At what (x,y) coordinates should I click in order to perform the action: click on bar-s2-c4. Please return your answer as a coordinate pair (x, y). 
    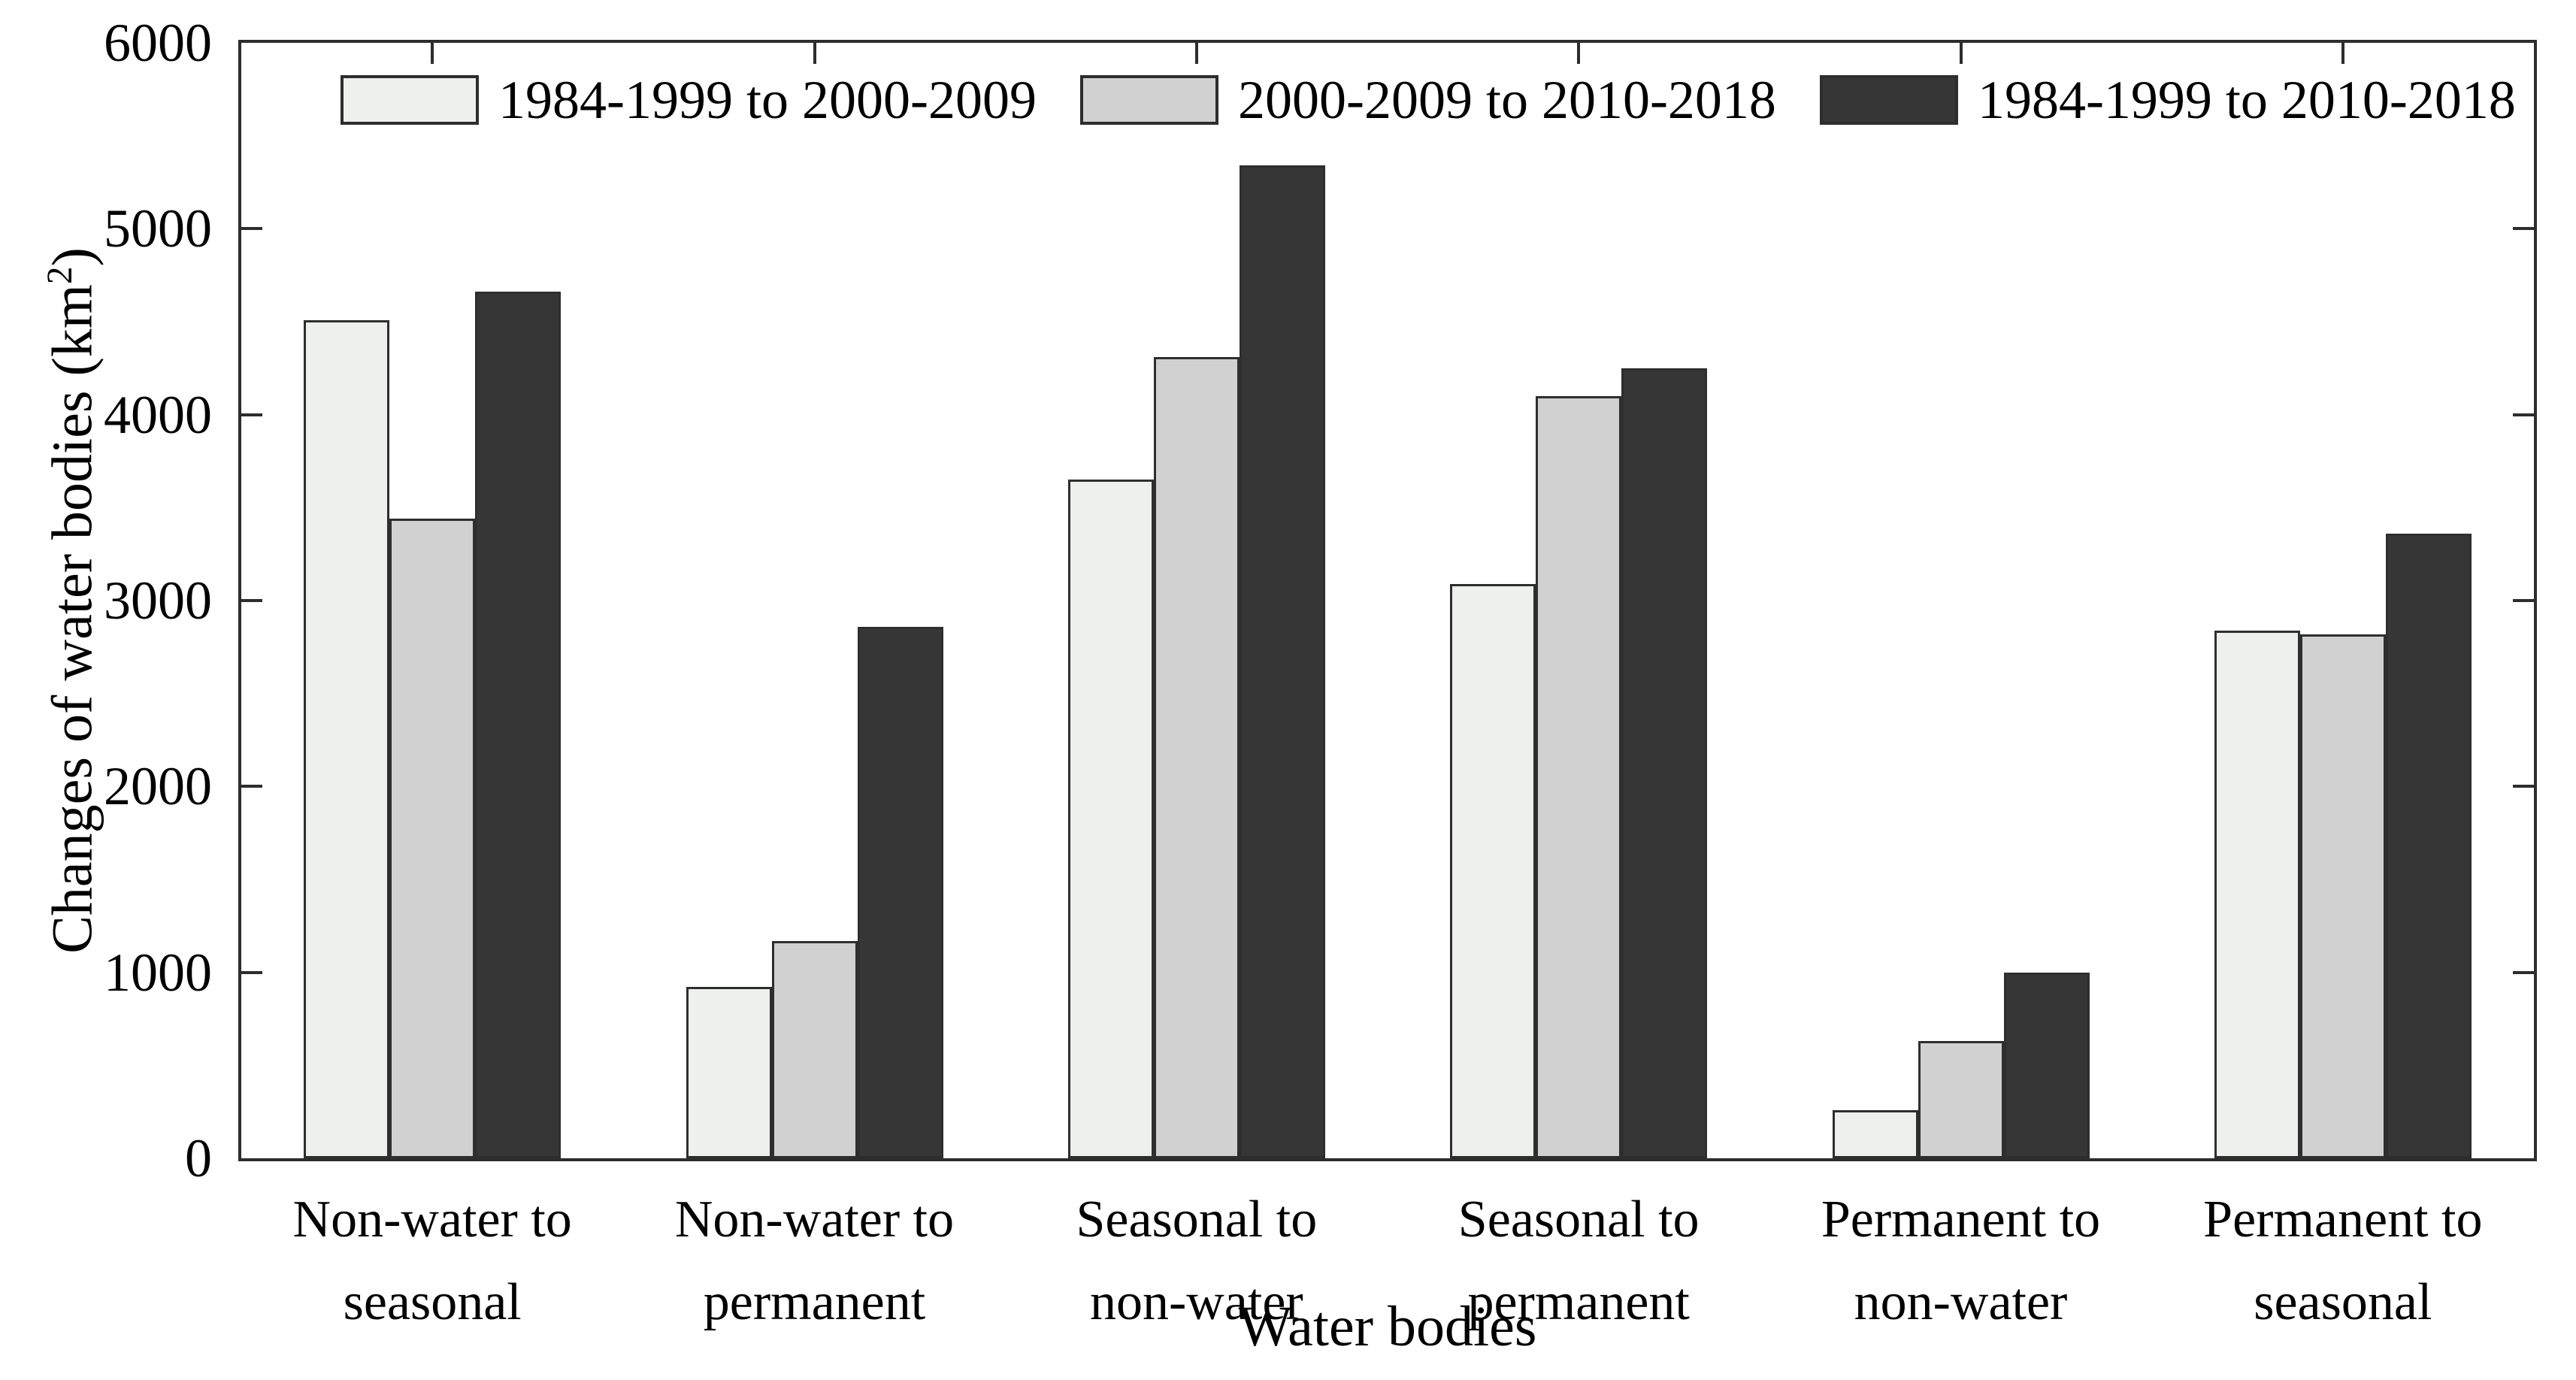
    Looking at the image, I should click on (2046, 1066).